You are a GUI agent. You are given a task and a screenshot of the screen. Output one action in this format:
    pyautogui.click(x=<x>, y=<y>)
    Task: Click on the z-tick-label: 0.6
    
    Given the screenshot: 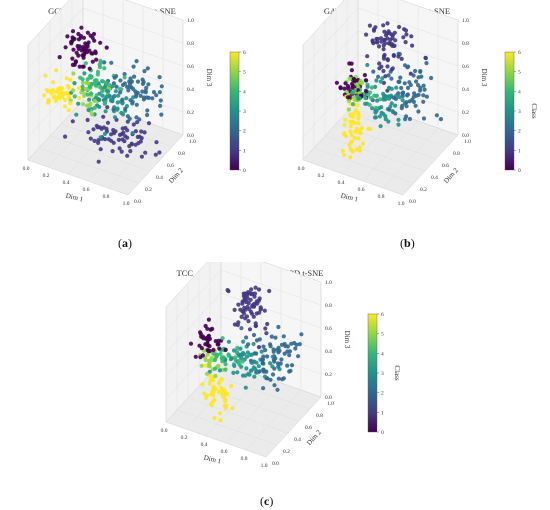 What is the action you would take?
    pyautogui.click(x=328, y=329)
    